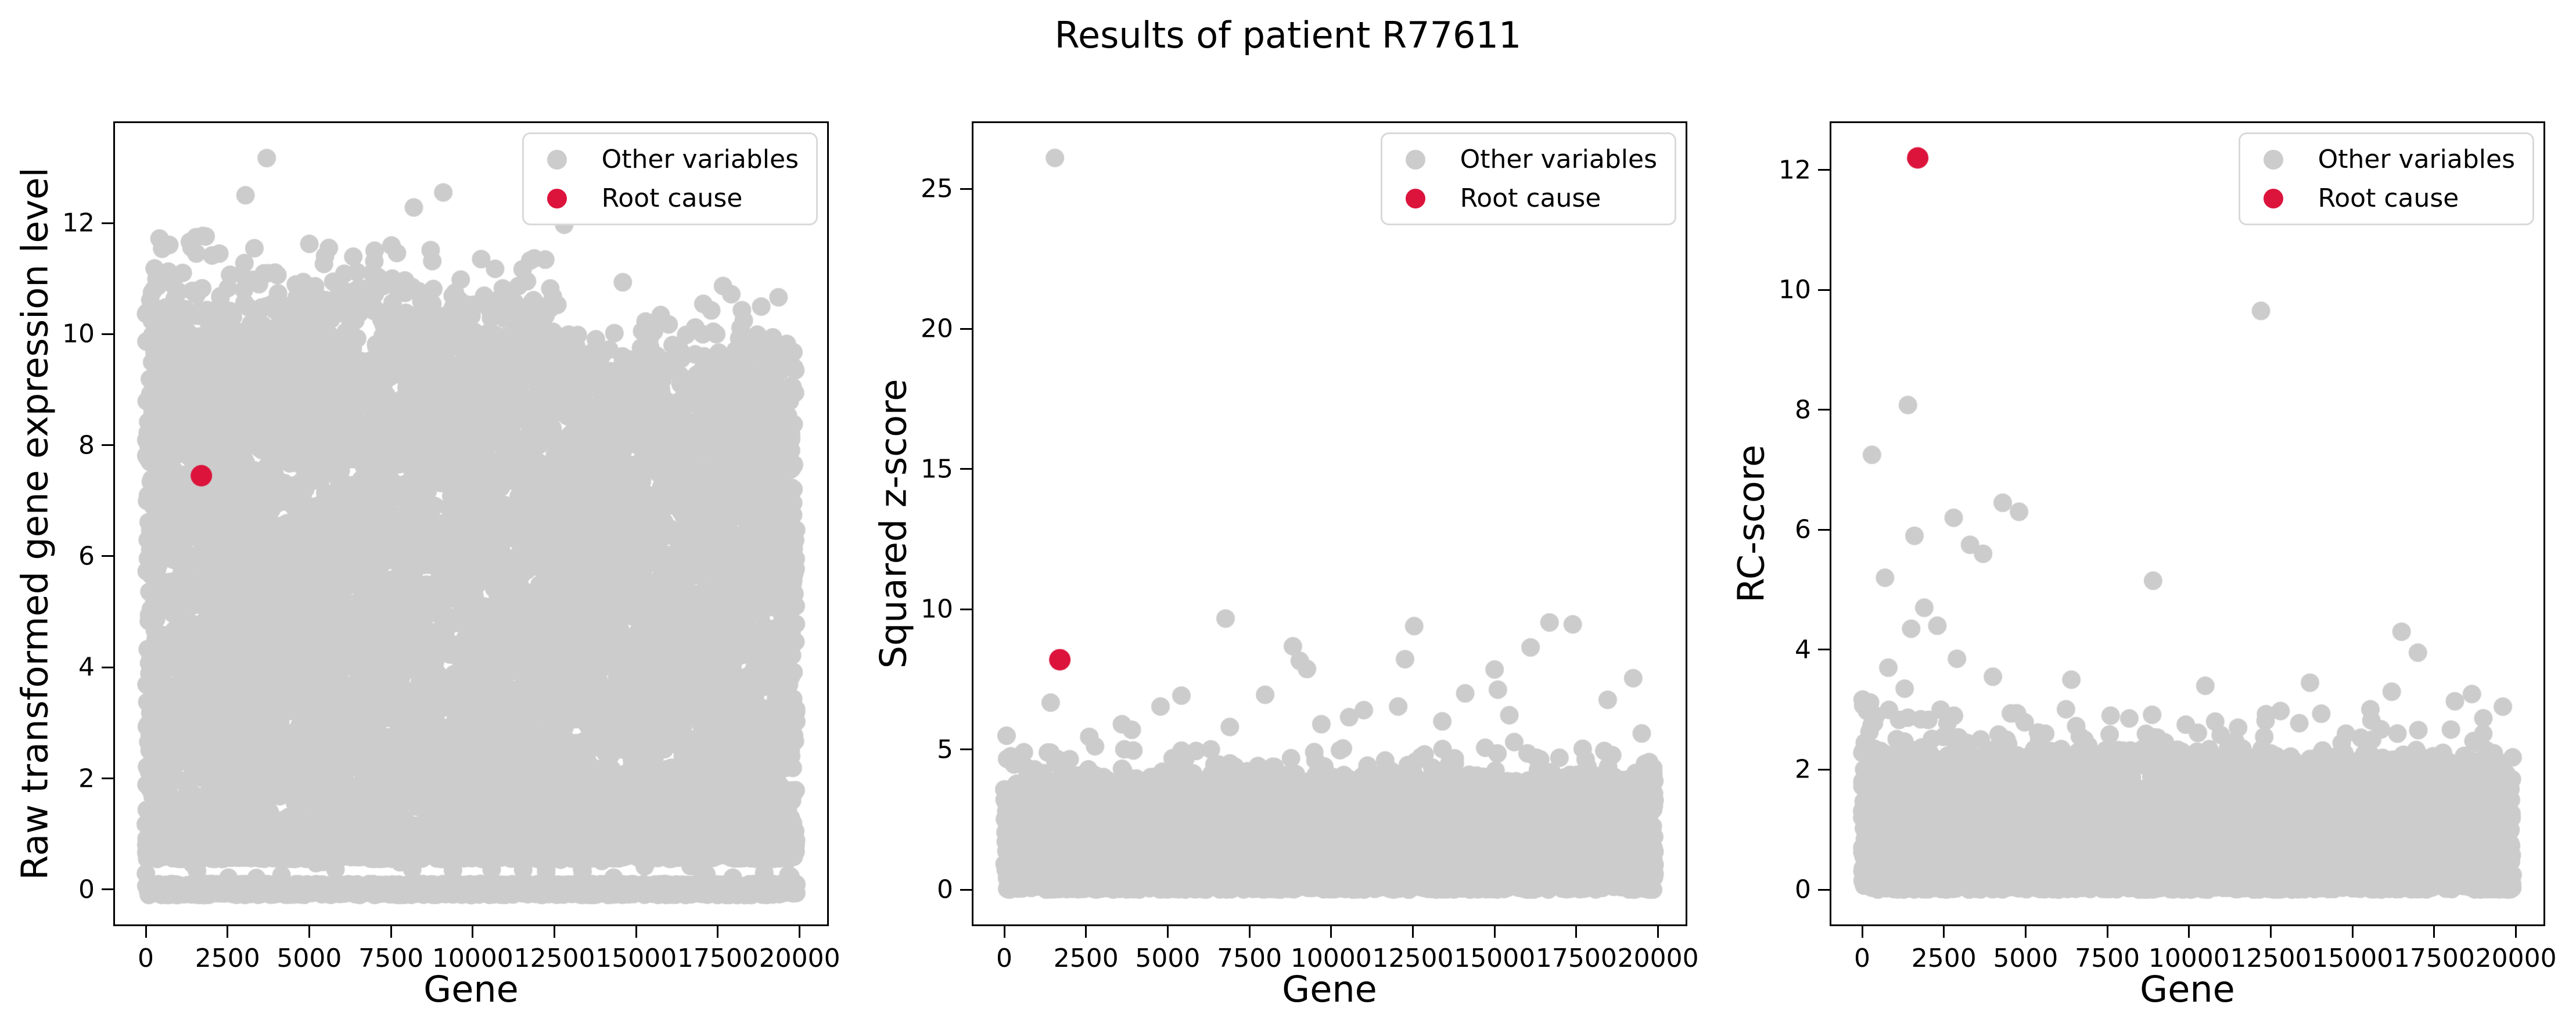 This screenshot has width=2576, height=1033. I want to click on figure-title: Results of patient R77611, so click(1288, 35).